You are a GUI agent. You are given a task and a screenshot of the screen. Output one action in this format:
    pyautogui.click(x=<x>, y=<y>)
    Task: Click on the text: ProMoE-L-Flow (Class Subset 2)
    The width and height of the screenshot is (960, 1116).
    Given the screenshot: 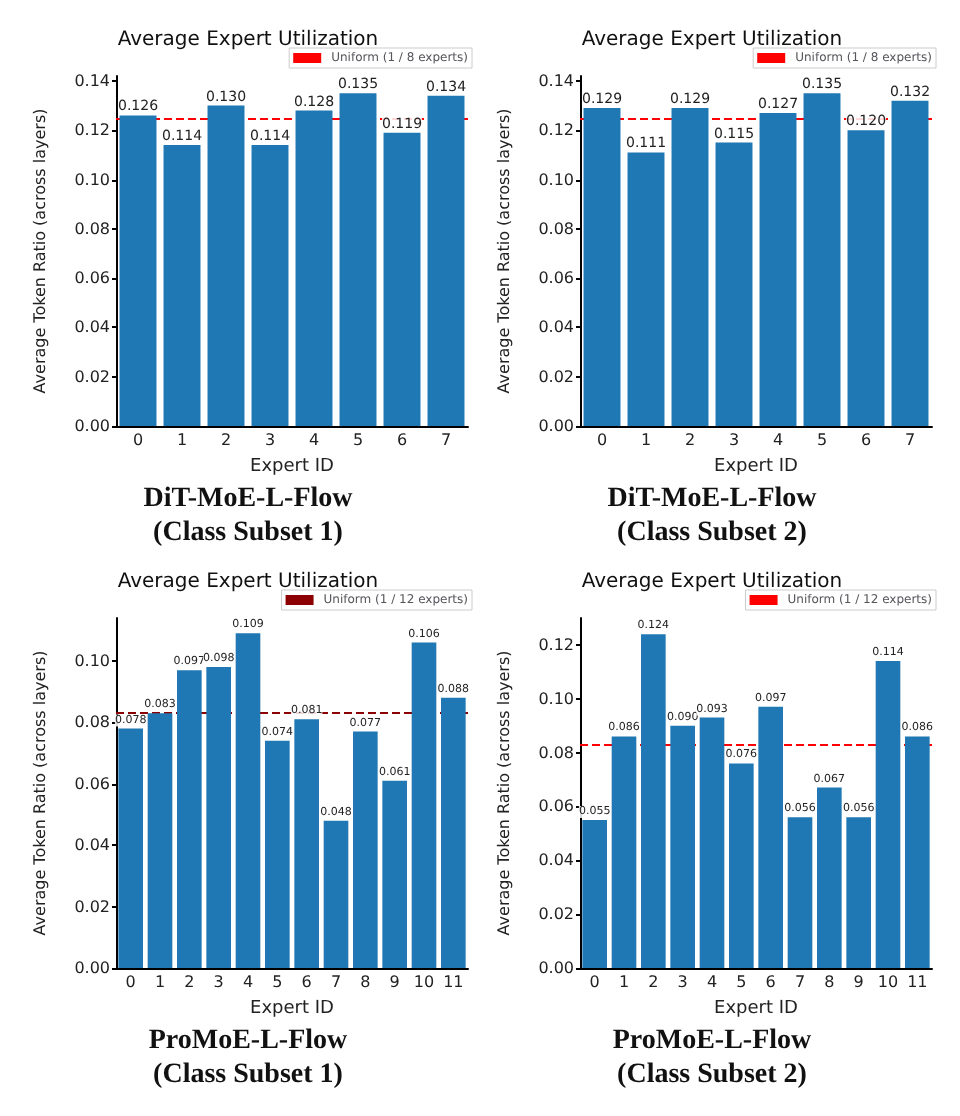 What is the action you would take?
    pyautogui.click(x=713, y=1058)
    